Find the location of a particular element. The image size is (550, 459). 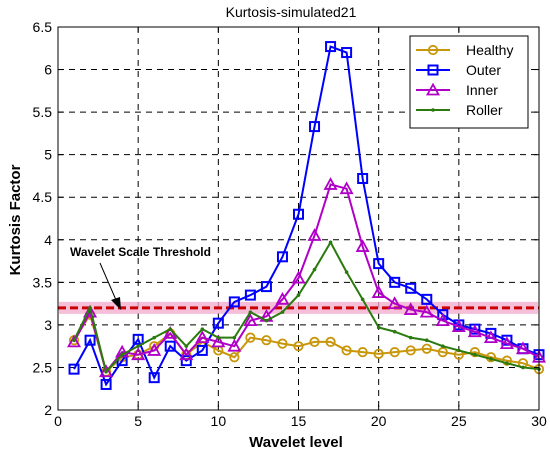

threshold-arrow-shaft is located at coordinates (108, 281).